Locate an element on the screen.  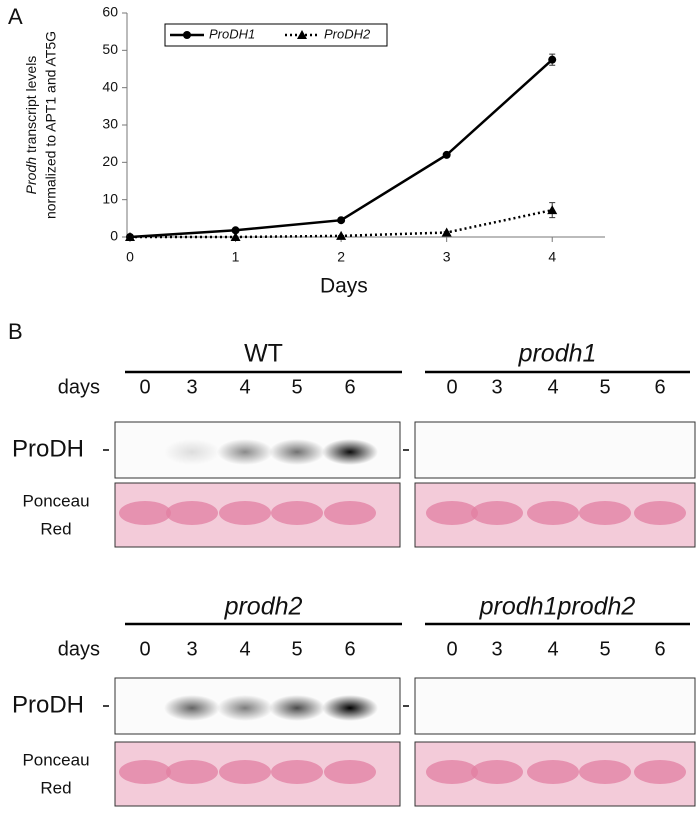
y-tick-label: 40 is located at coordinates (110, 86).